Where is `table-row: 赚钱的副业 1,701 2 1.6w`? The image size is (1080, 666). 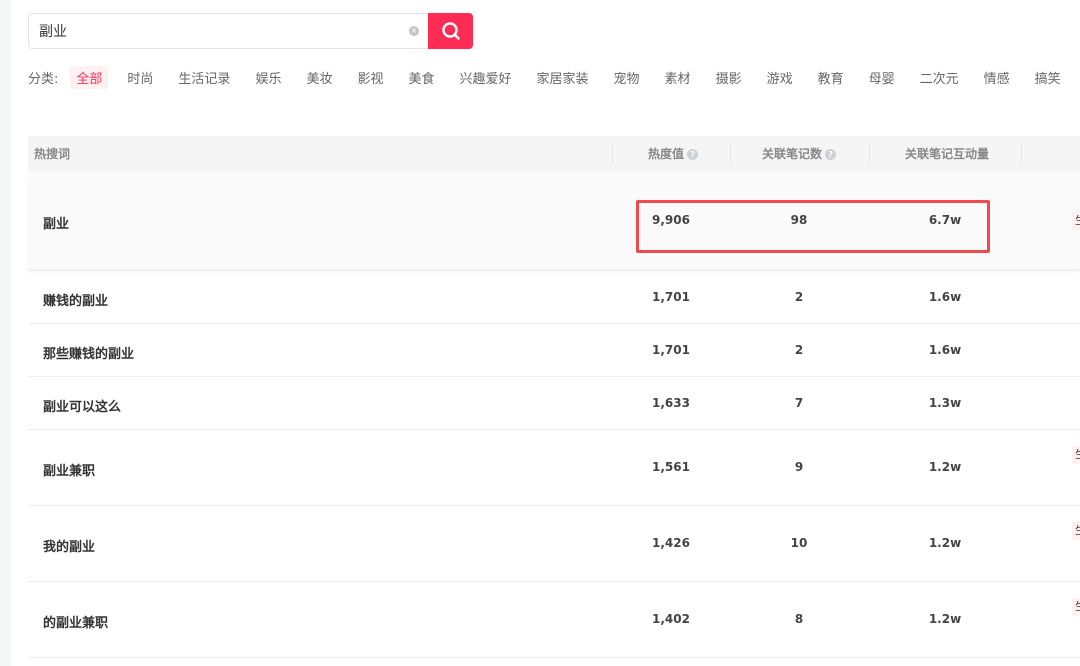 table-row: 赚钱的副业 1,701 2 1.6w is located at coordinates (554, 298).